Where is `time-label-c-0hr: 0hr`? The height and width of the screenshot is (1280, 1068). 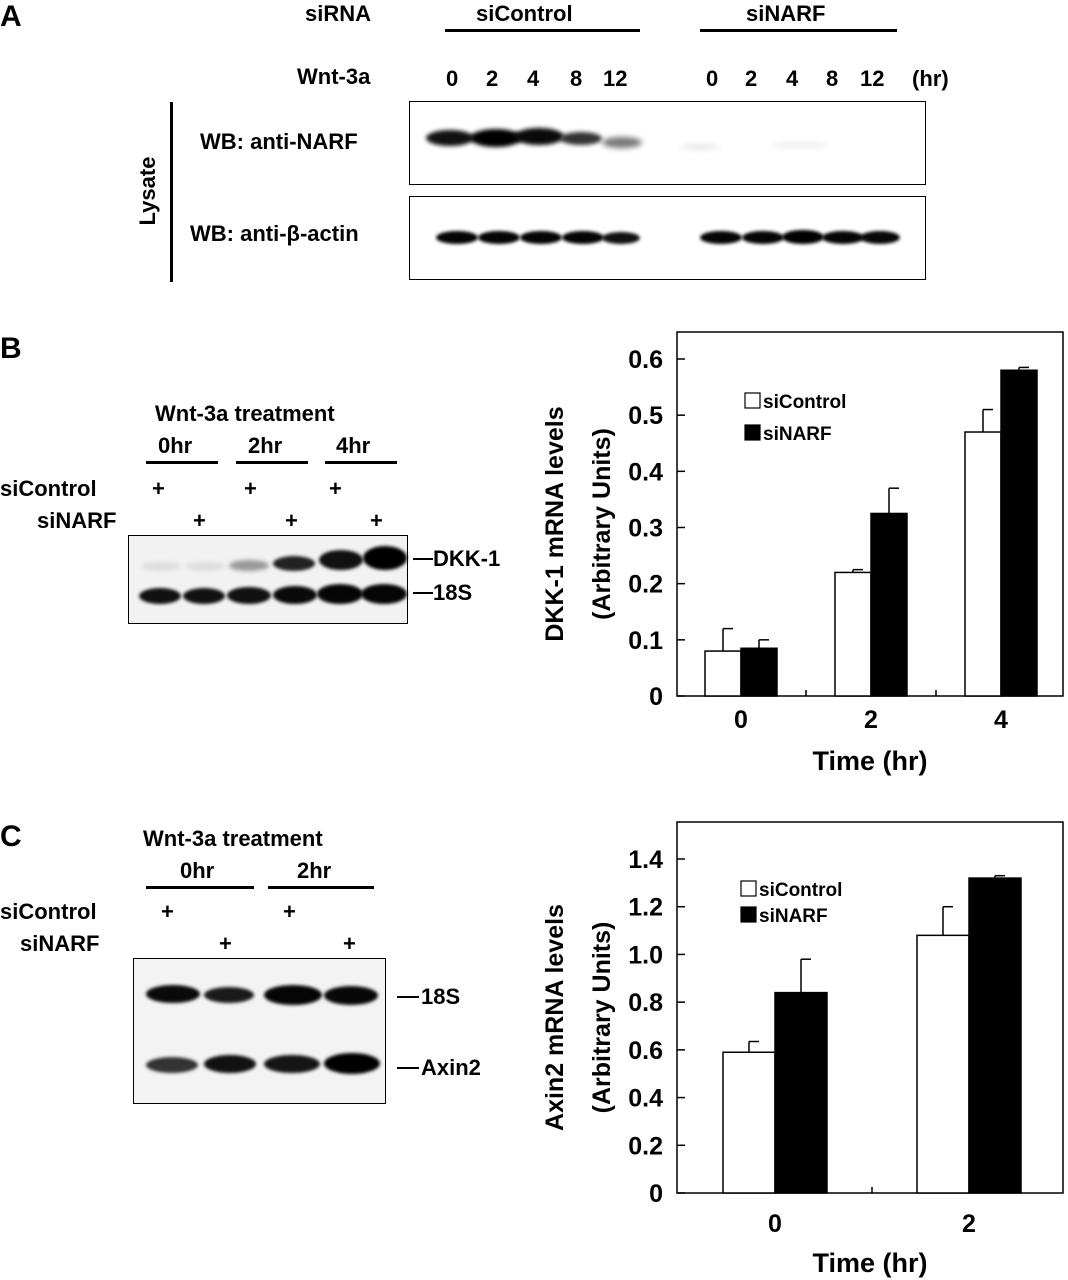 time-label-c-0hr: 0hr is located at coordinates (197, 870).